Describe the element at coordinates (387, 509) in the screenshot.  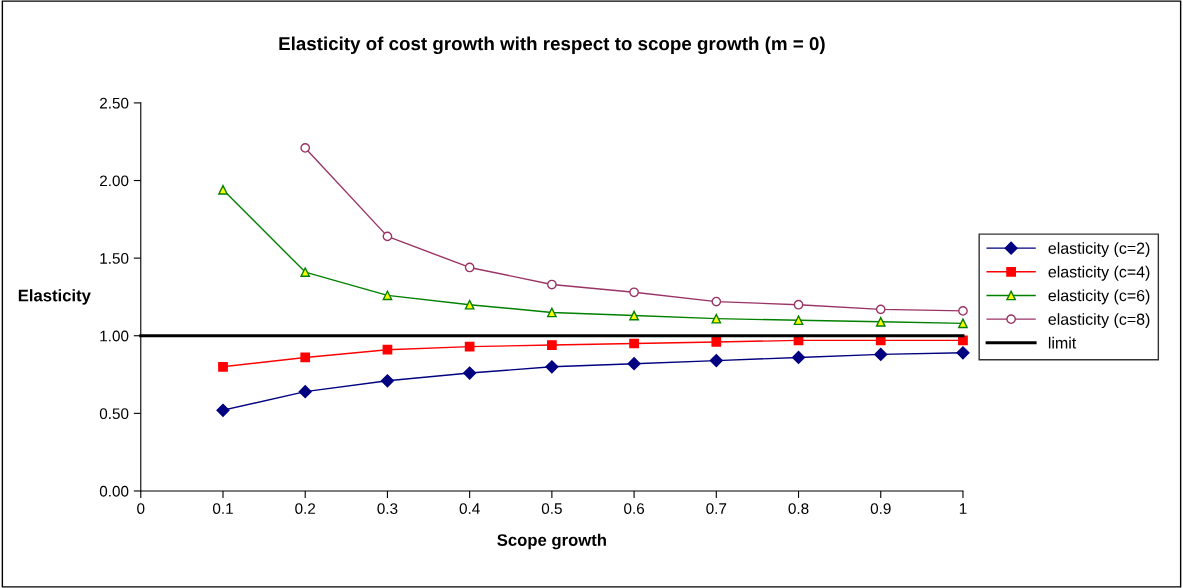
I see `x-tick-label: 0.3` at that location.